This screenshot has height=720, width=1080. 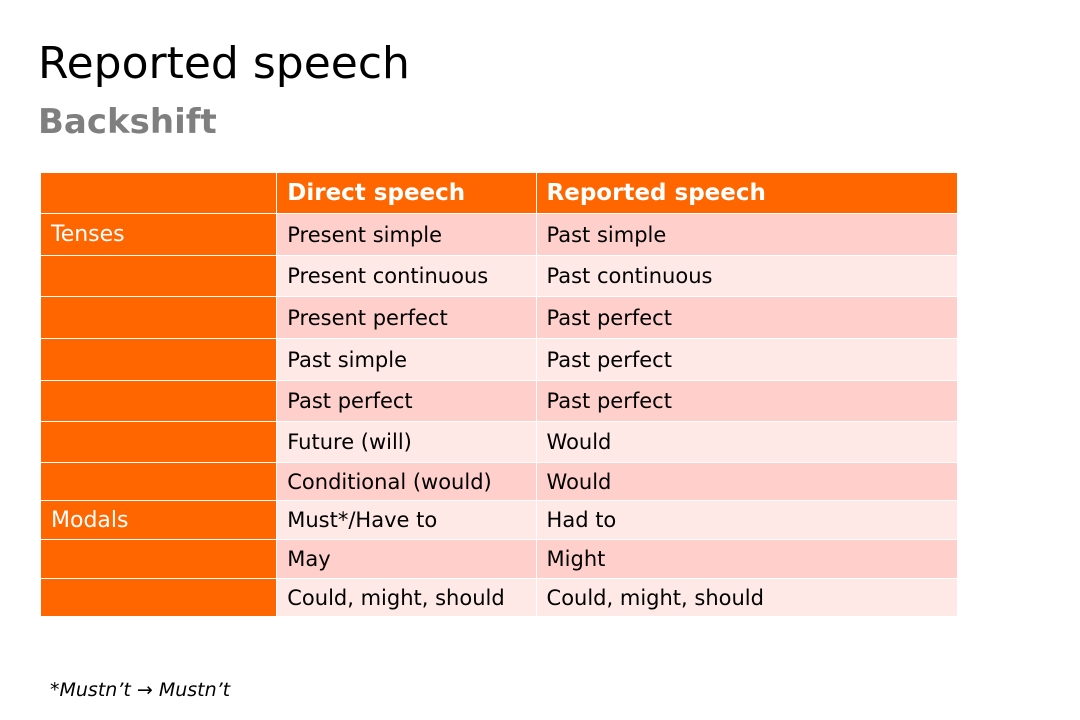 What do you see at coordinates (406, 359) in the screenshot?
I see `direct-speech-cell: Past simple` at bounding box center [406, 359].